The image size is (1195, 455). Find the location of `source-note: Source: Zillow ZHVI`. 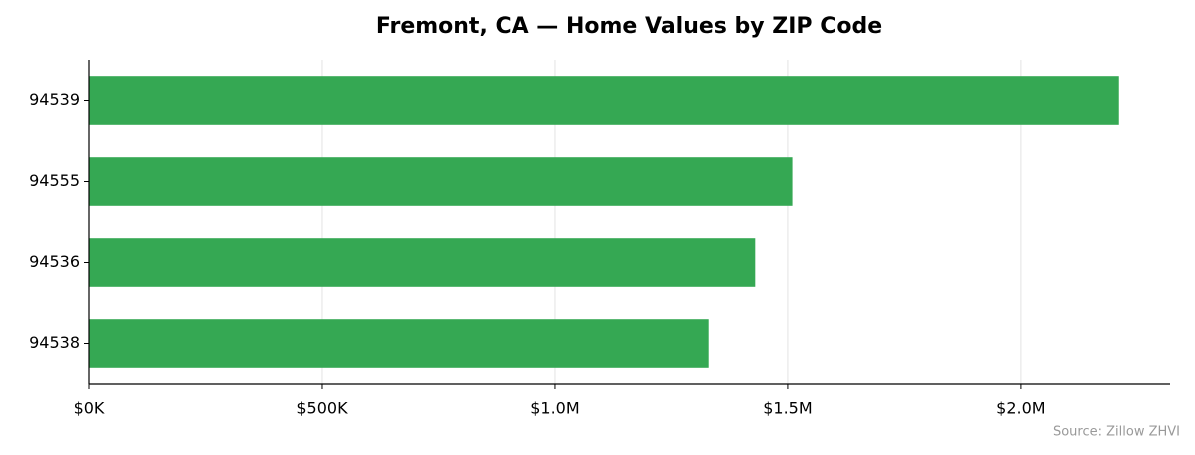

source-note: Source: Zillow ZHVI is located at coordinates (1116, 432).